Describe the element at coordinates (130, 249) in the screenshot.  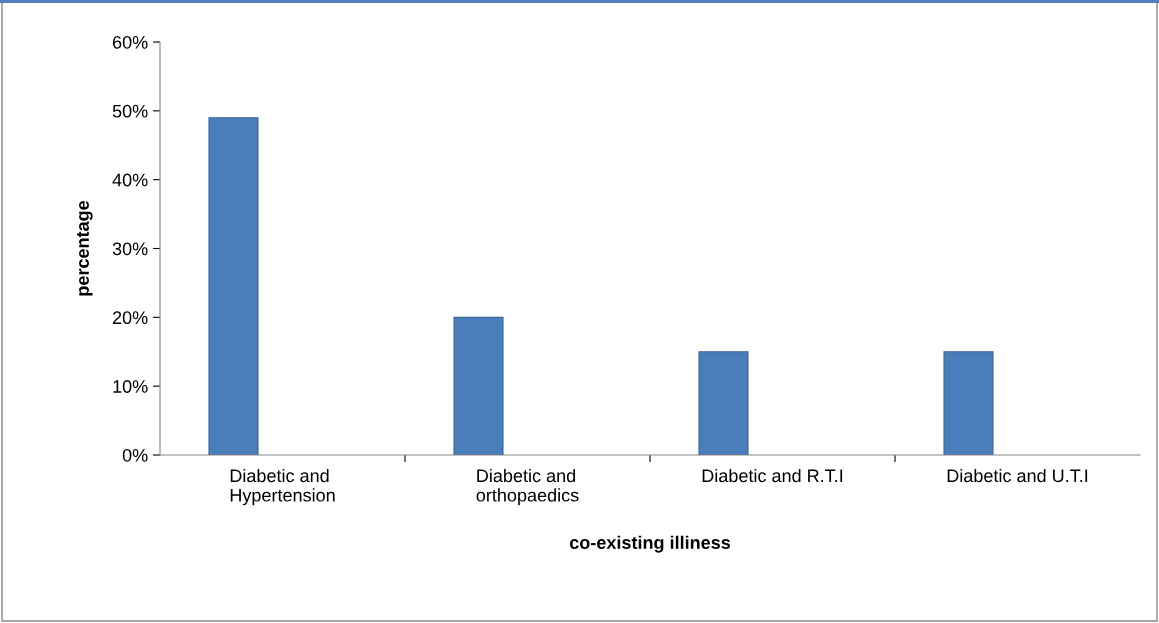
I see `y-tick-label: 30%` at that location.